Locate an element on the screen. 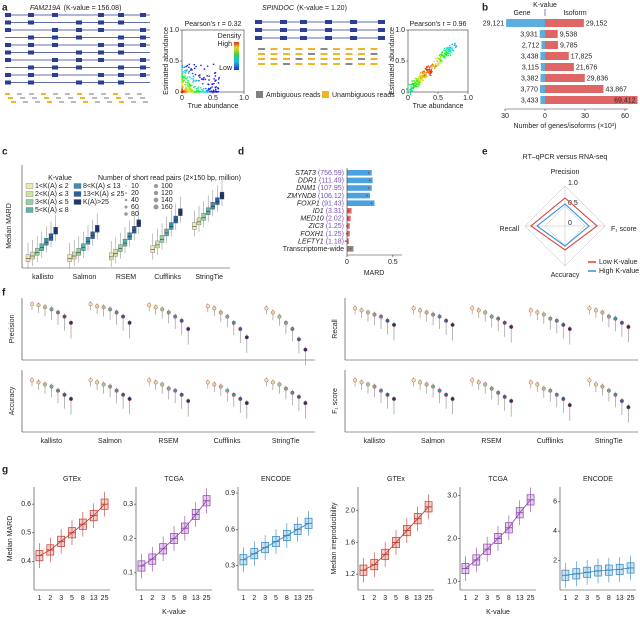  panel-letter: b is located at coordinates (485, 8).